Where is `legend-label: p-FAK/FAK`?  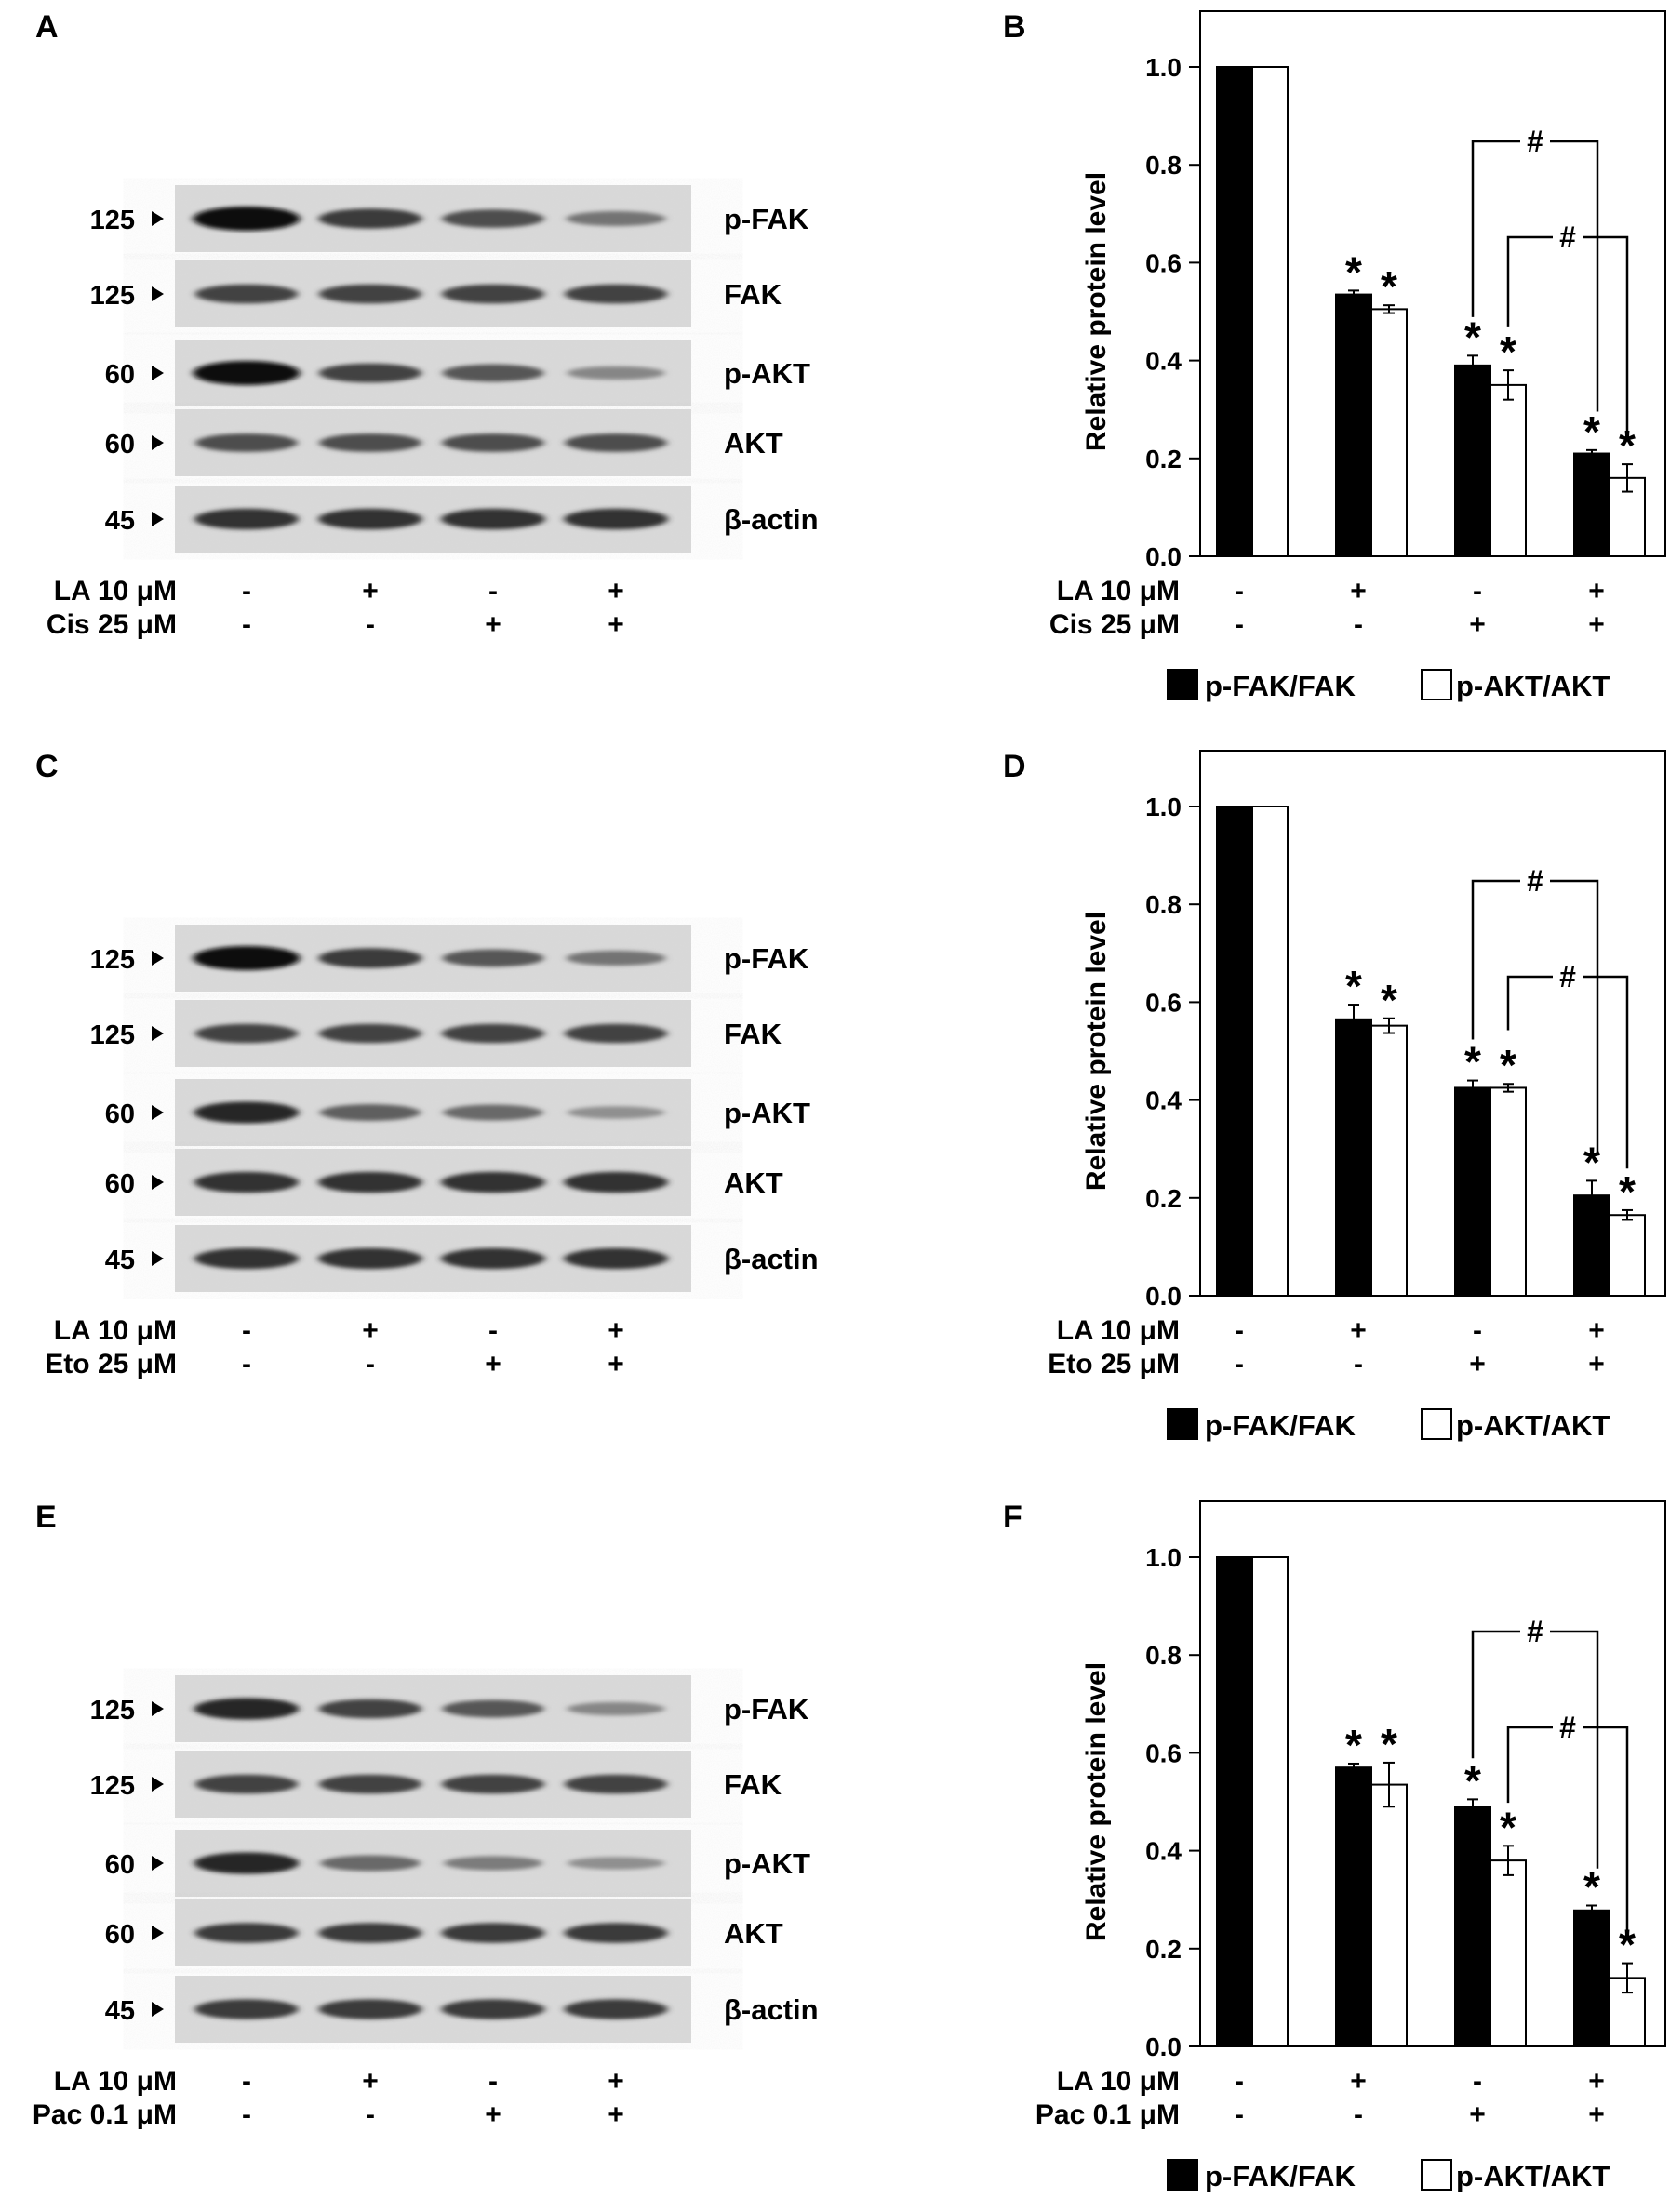
legend-label: p-FAK/FAK is located at coordinates (1281, 686).